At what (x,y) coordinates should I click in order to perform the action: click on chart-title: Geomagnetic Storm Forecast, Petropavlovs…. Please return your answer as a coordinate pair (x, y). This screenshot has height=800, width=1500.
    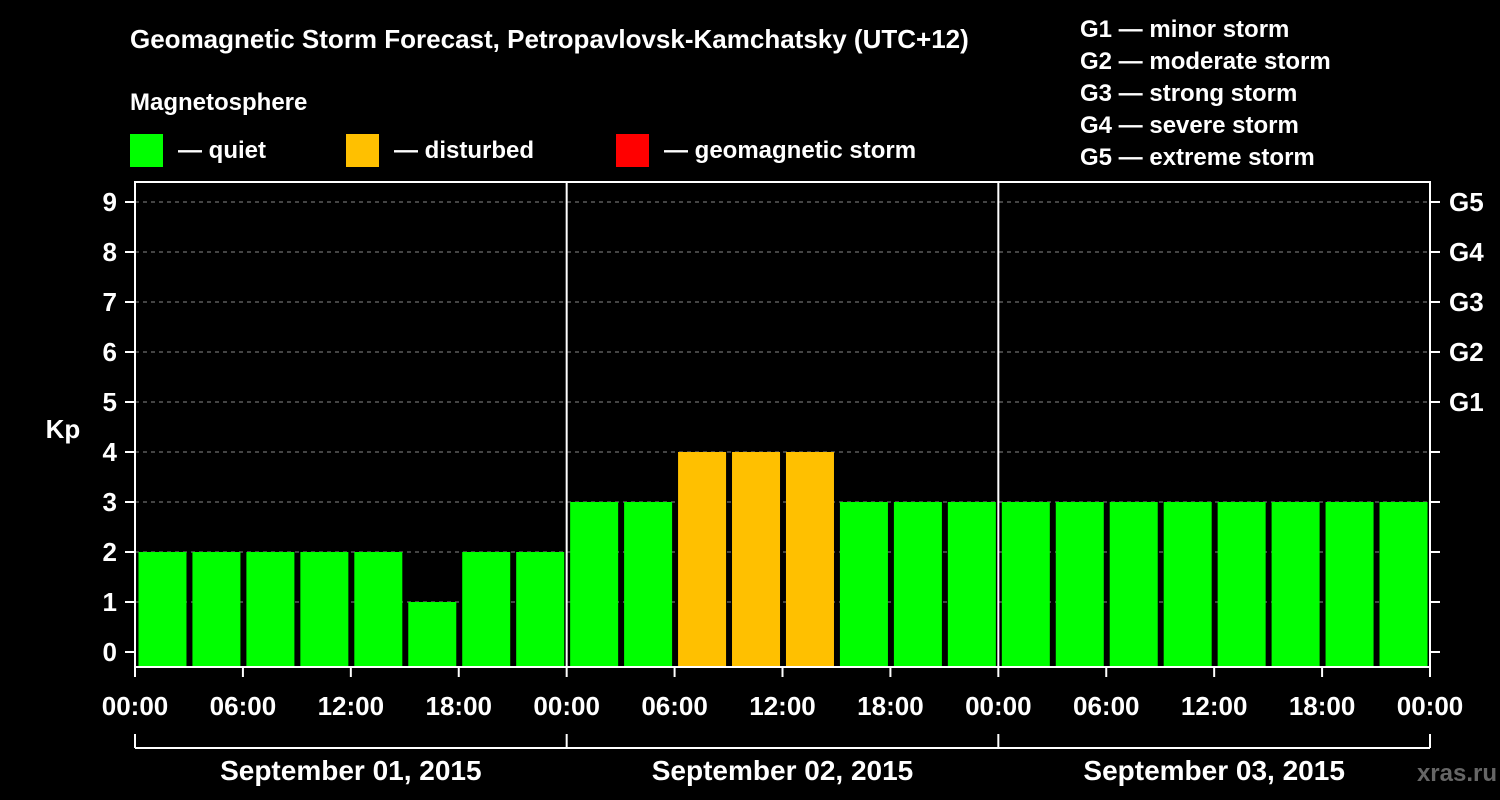
    Looking at the image, I should click on (549, 39).